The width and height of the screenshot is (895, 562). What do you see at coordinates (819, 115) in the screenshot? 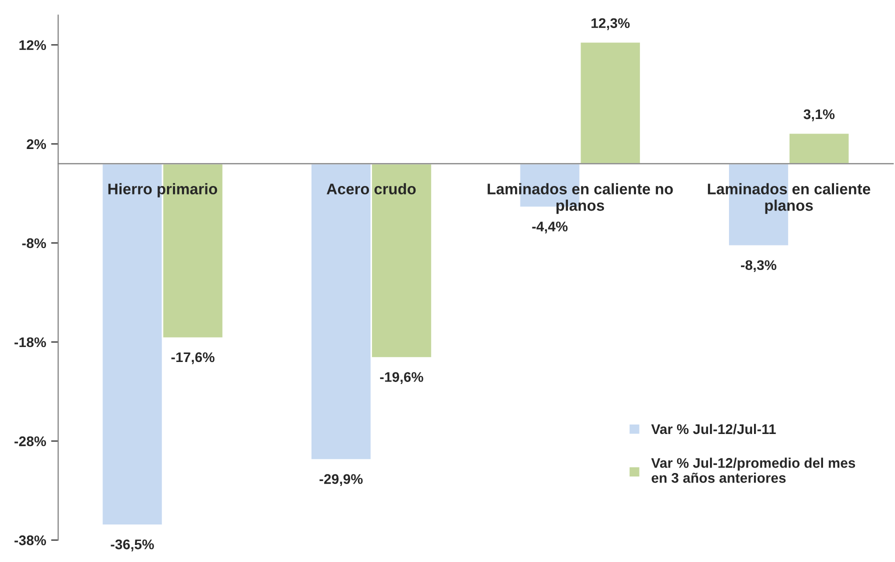
I see `data-label: 3,1%` at bounding box center [819, 115].